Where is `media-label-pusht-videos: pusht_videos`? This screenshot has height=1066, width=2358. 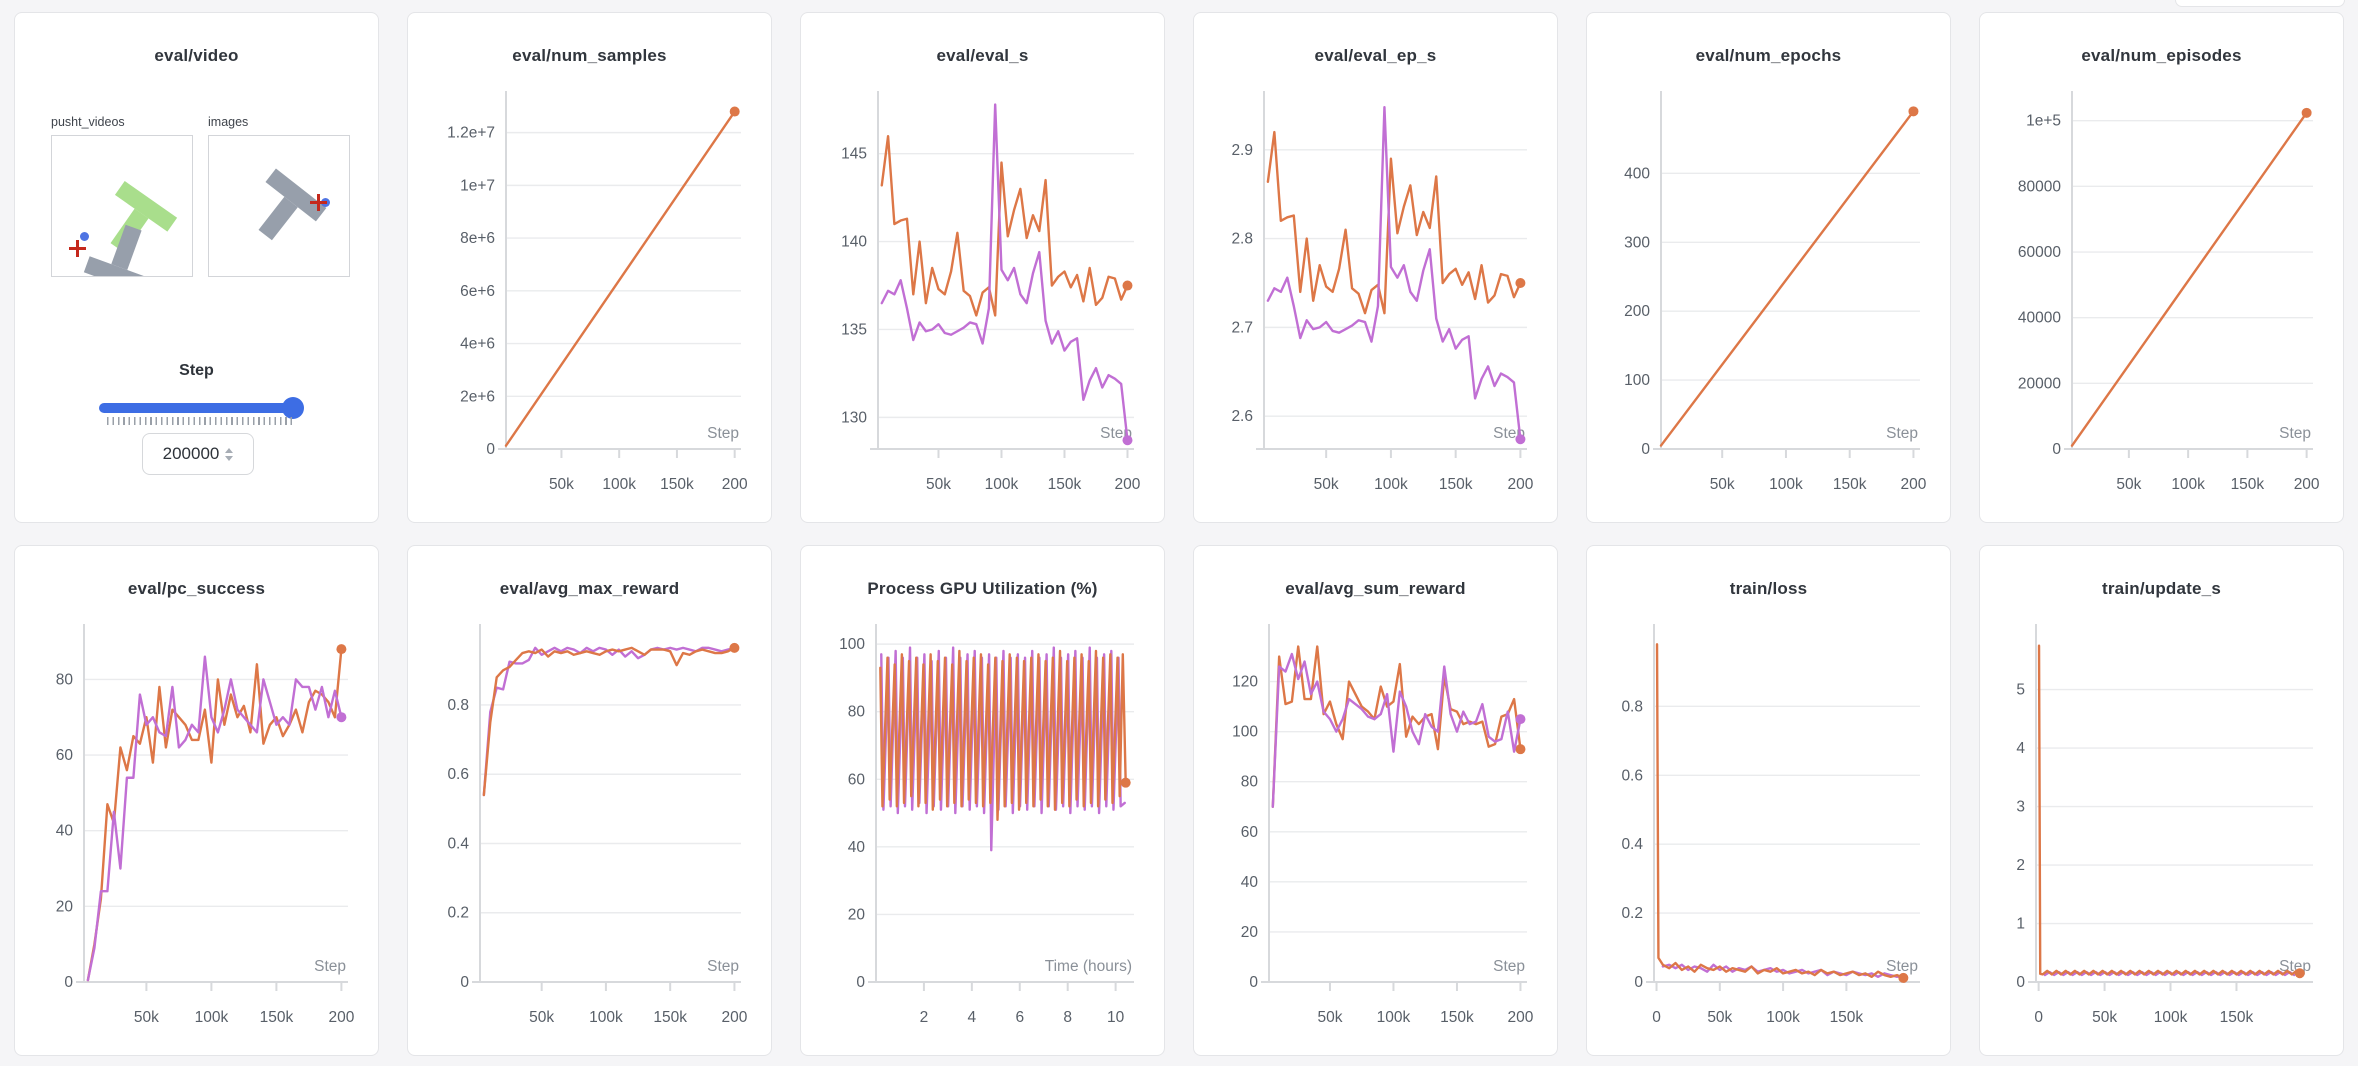
media-label-pusht-videos: pusht_videos is located at coordinates (88, 122).